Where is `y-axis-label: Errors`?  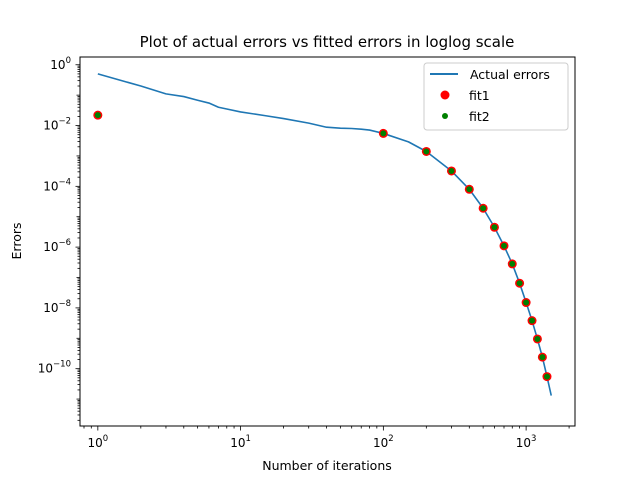
y-axis-label: Errors is located at coordinates (16, 241).